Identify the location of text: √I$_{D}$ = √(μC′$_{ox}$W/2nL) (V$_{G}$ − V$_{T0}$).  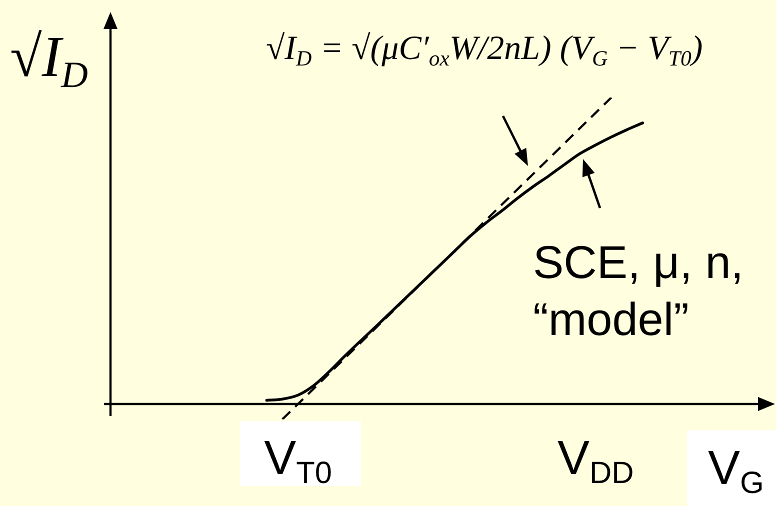
(484, 50).